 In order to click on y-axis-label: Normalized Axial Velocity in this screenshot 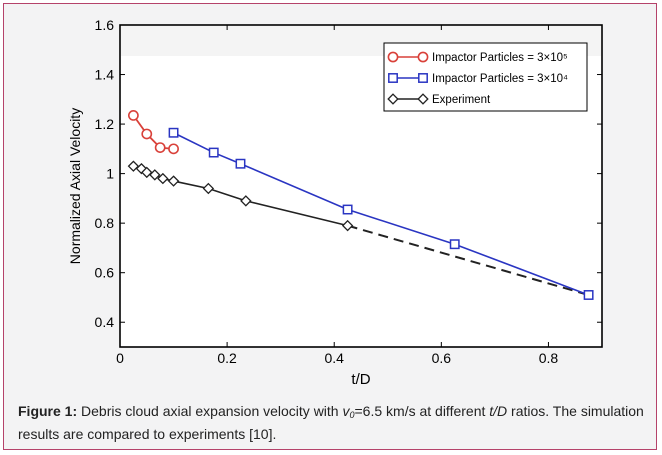, I will do `click(75, 186)`.